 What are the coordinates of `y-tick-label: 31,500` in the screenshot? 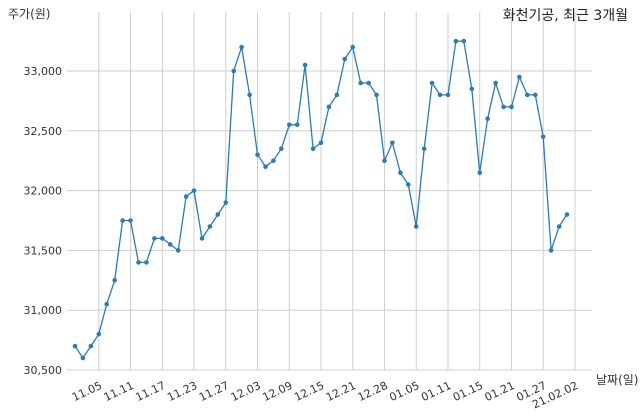 It's located at (43, 250).